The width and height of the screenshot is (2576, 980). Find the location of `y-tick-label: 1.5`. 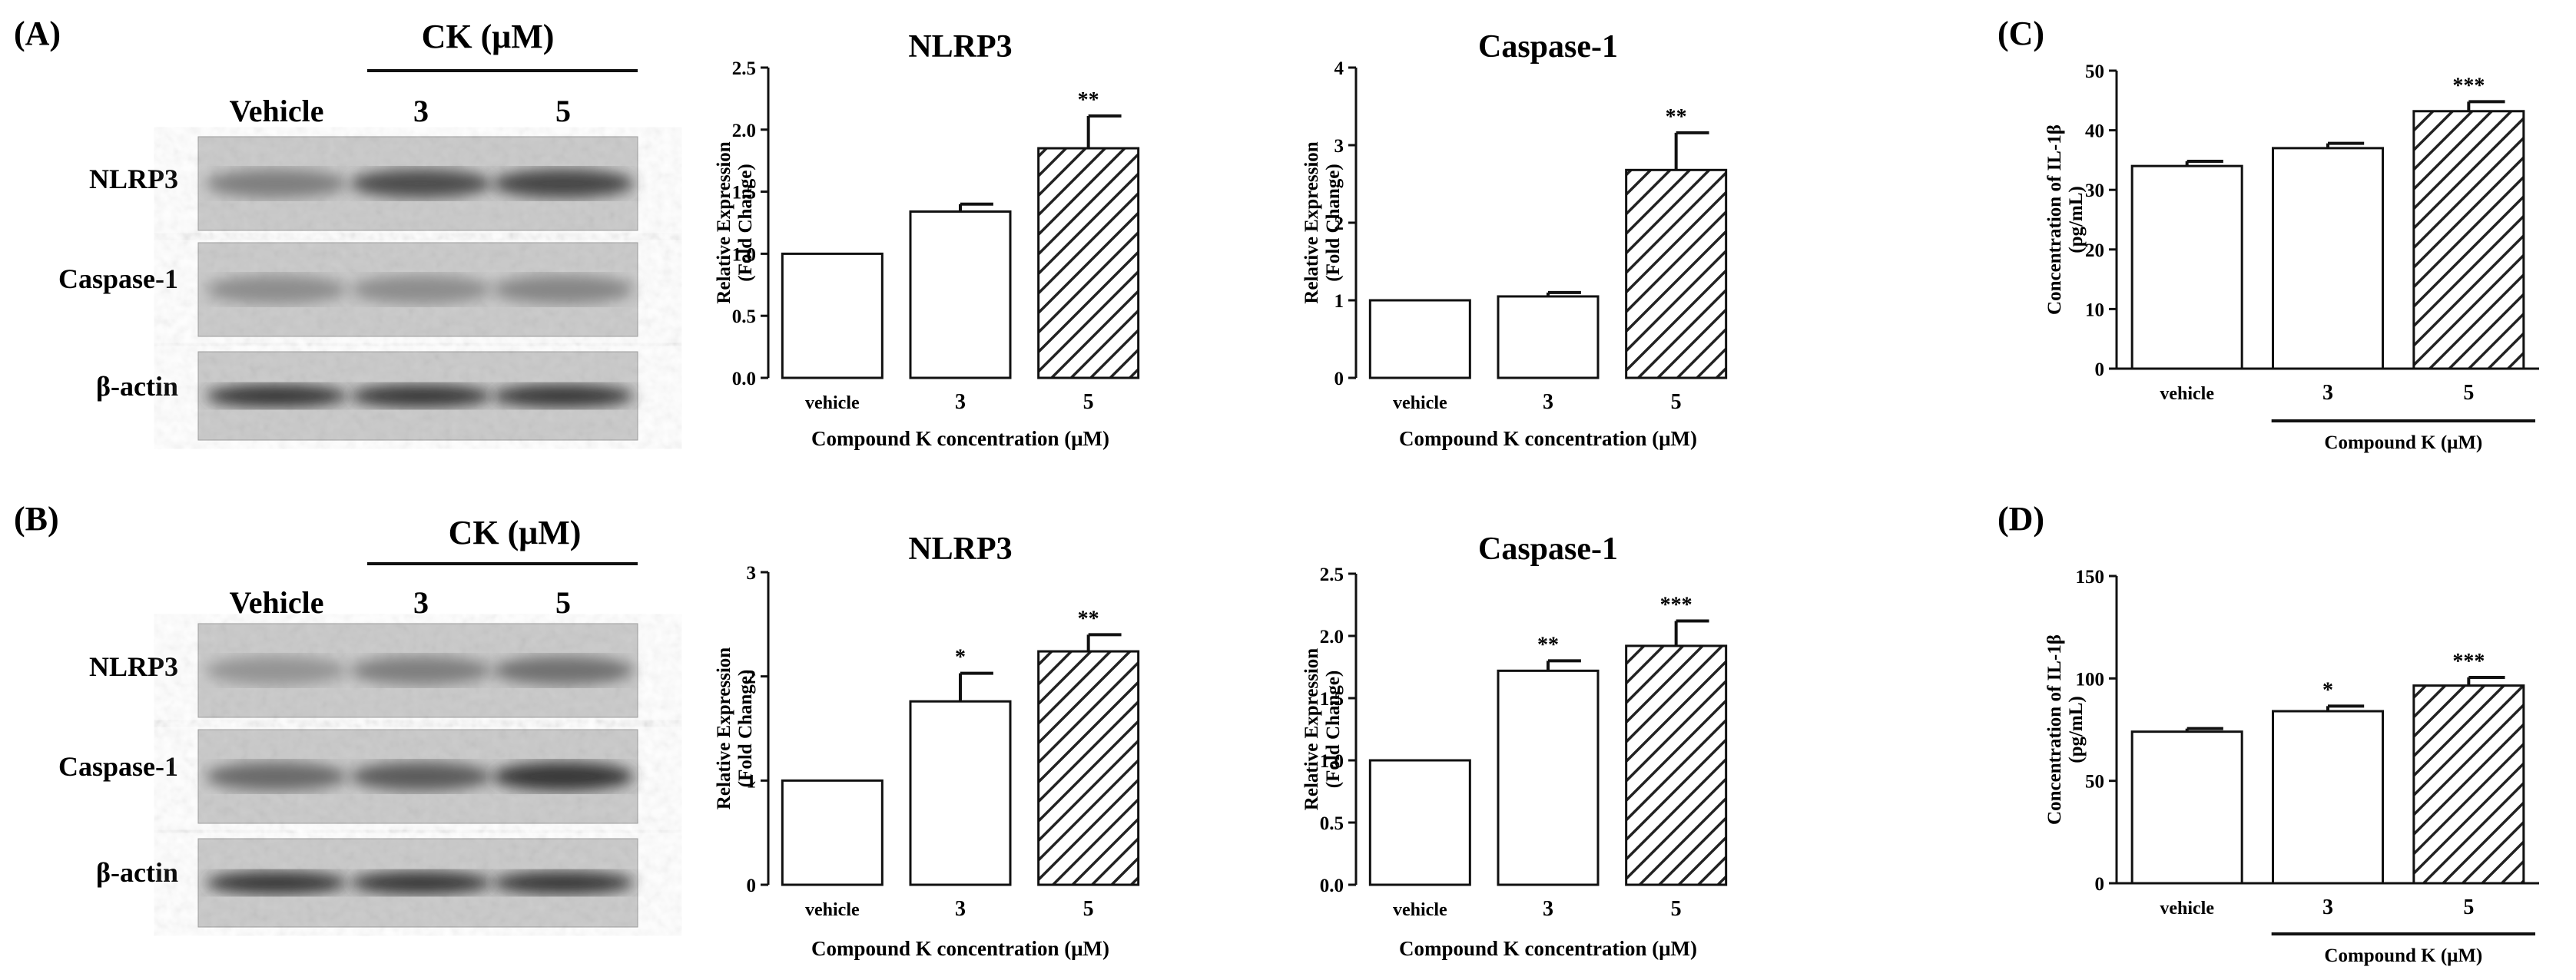

y-tick-label: 1.5 is located at coordinates (744, 194).